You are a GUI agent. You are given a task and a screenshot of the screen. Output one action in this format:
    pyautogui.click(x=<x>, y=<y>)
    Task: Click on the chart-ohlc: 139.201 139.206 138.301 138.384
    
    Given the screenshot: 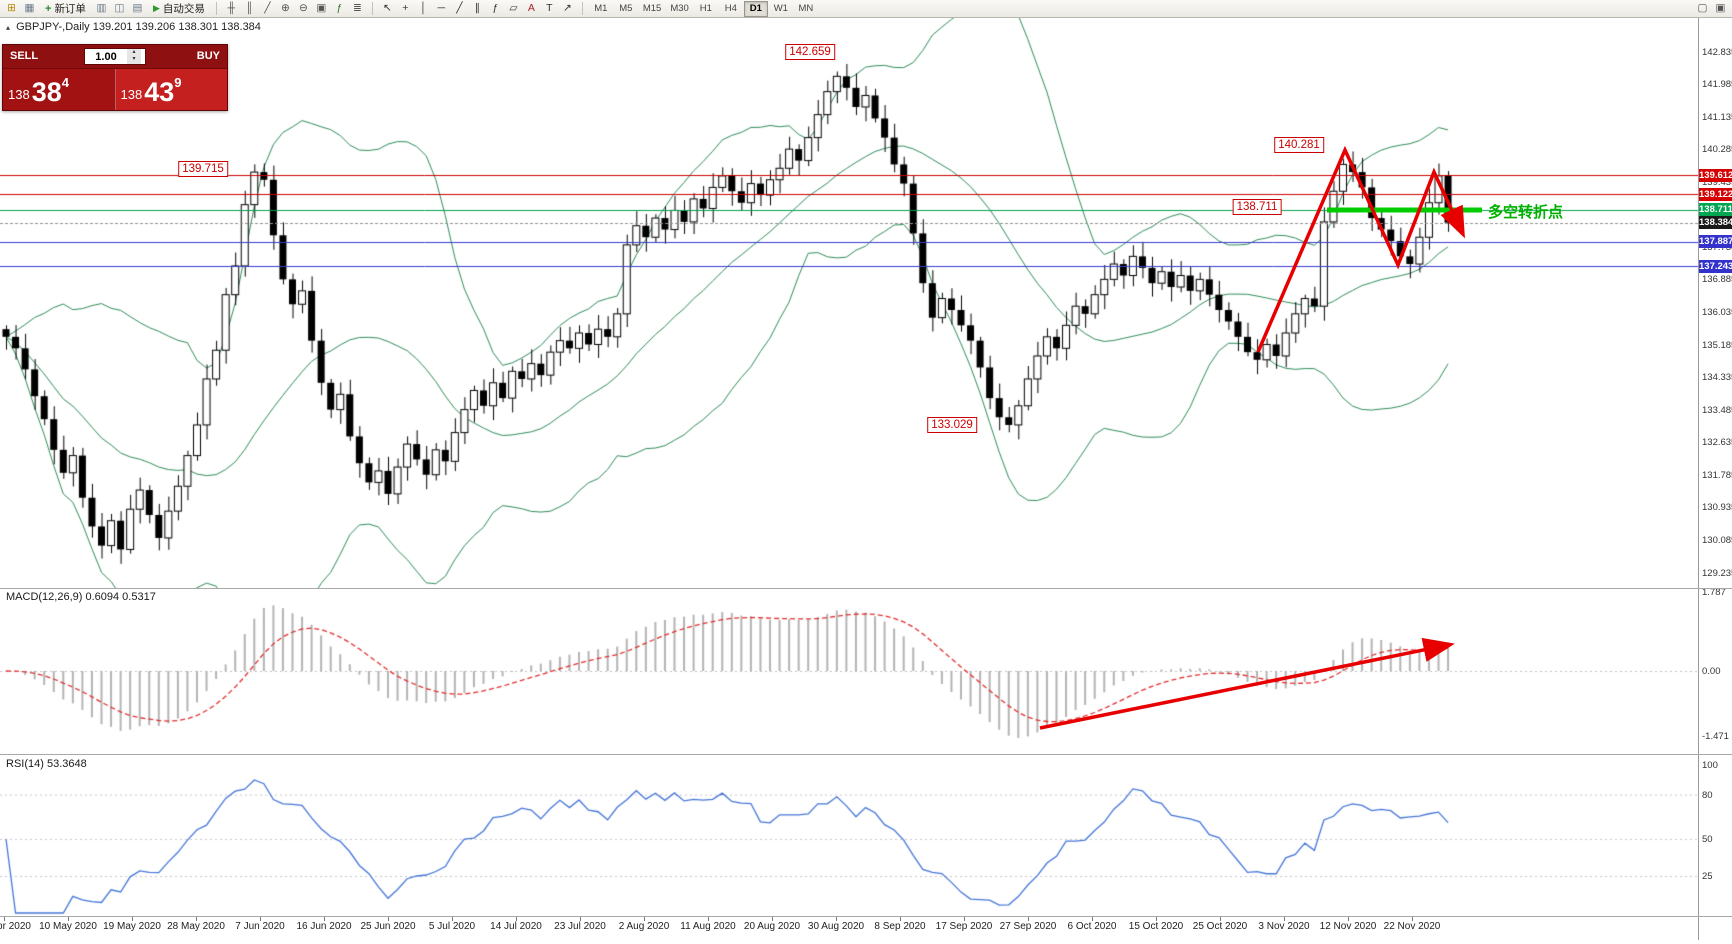 What is the action you would take?
    pyautogui.click(x=176, y=27)
    